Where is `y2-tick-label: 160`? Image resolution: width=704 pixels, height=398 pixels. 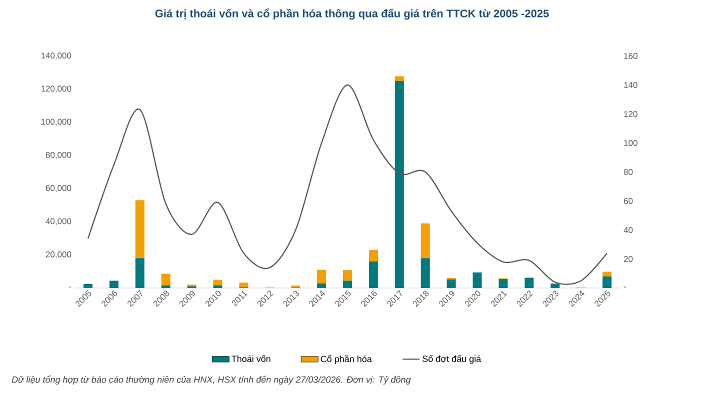
y2-tick-label: 160 is located at coordinates (631, 55).